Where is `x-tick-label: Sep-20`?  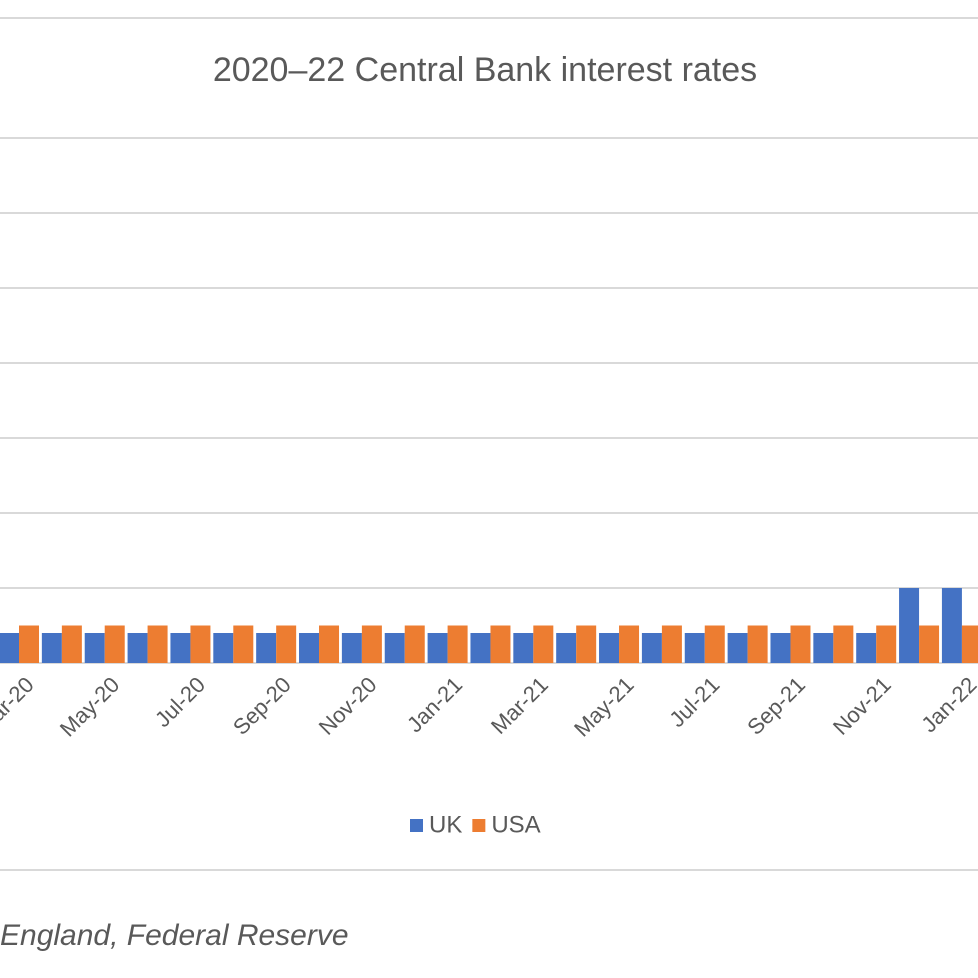 x-tick-label: Sep-20 is located at coordinates (262, 706).